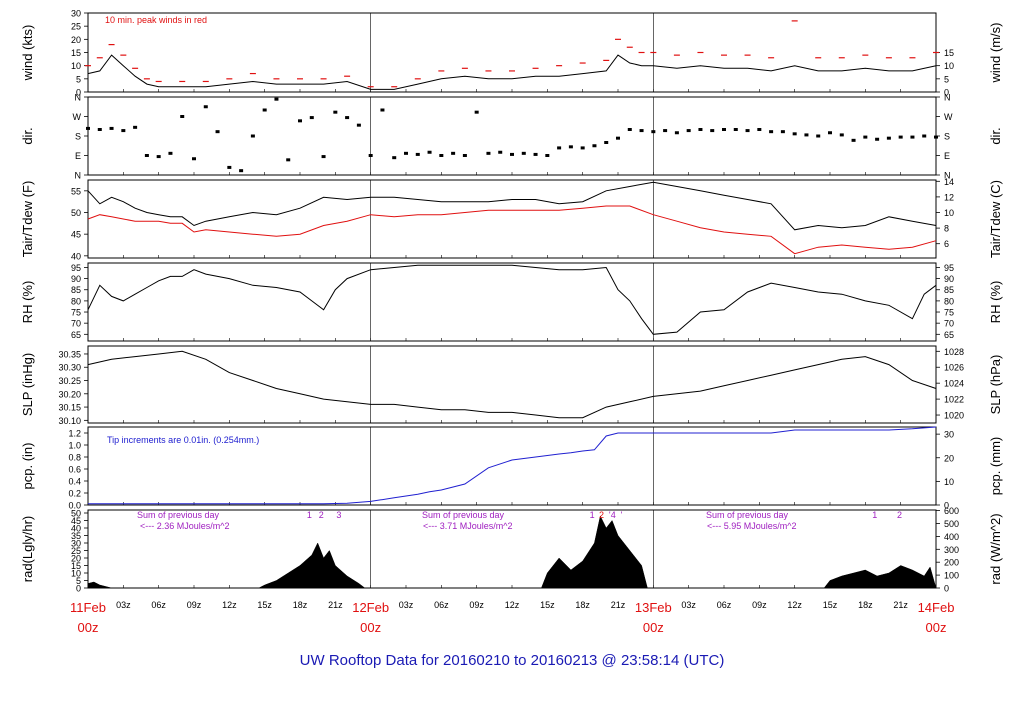  What do you see at coordinates (949, 301) in the screenshot?
I see `y2-tick-label: 80` at bounding box center [949, 301].